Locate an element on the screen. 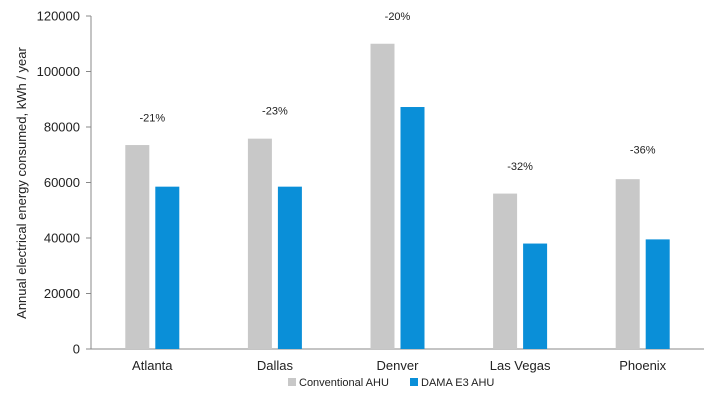  bar-dama-dallas is located at coordinates (289, 267).